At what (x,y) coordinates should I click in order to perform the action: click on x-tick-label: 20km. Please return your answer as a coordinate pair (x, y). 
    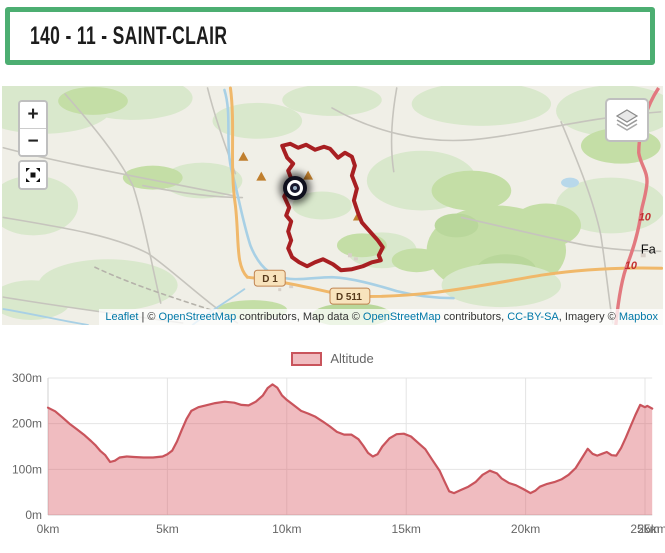
    Looking at the image, I should click on (525, 529).